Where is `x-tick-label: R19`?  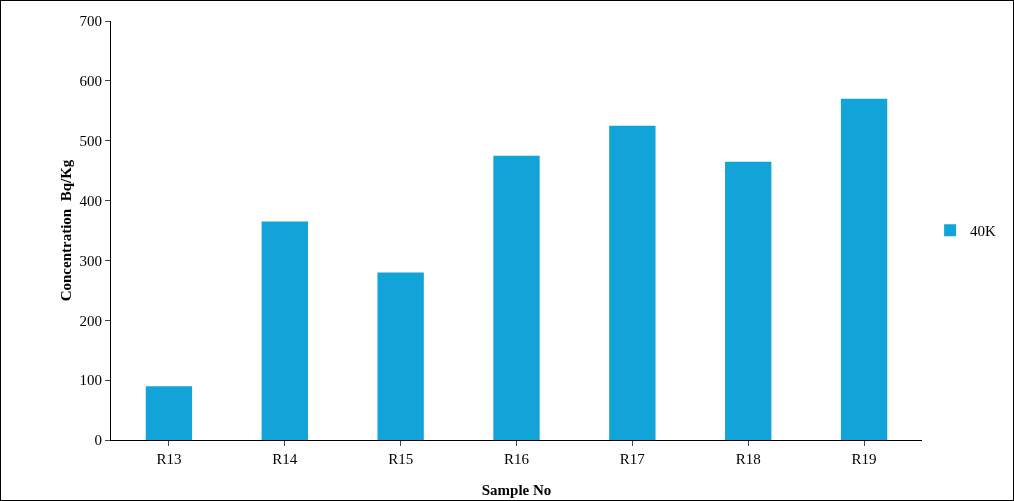 x-tick-label: R19 is located at coordinates (864, 459).